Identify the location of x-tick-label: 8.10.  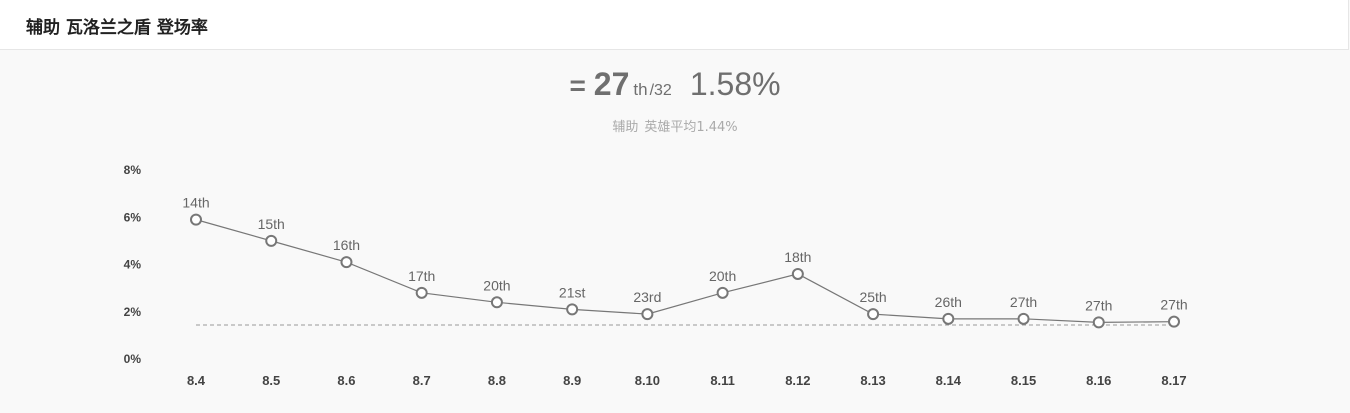
(647, 380).